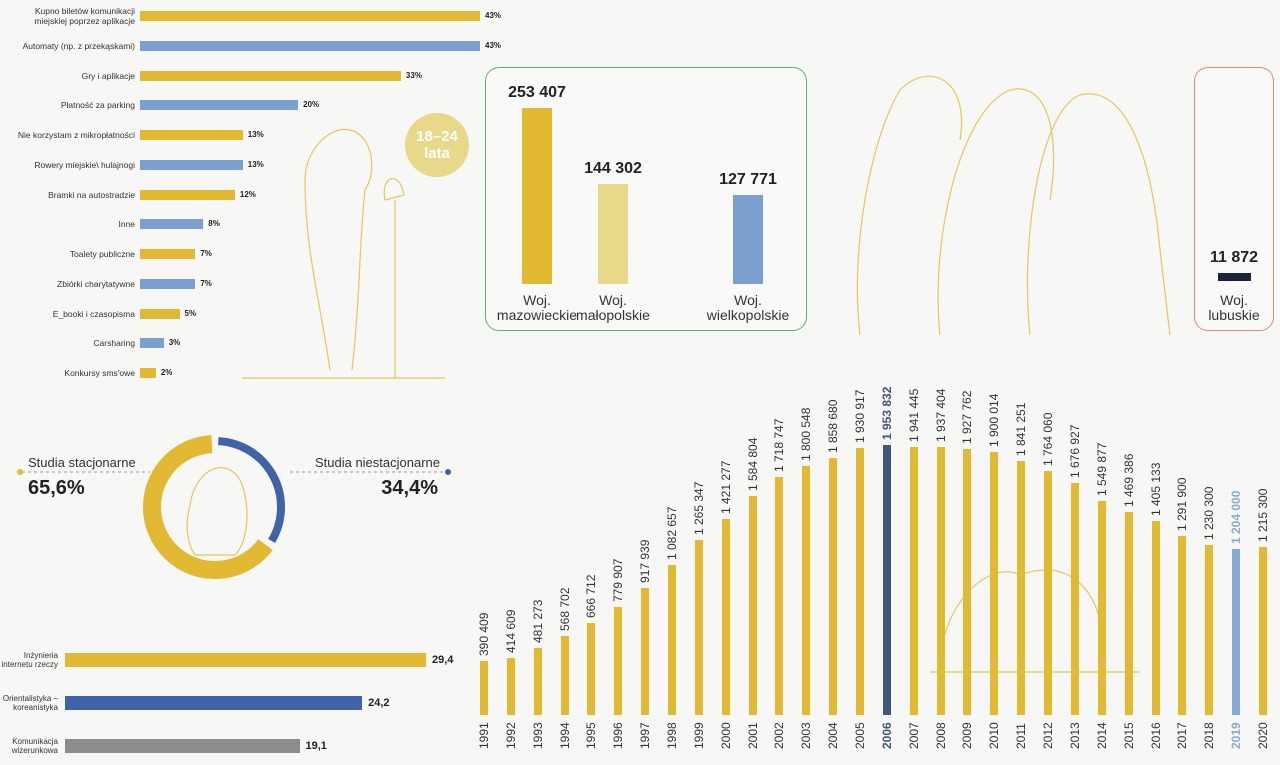 This screenshot has width=1280, height=765. What do you see at coordinates (56, 488) in the screenshot?
I see `value-label: 65,6%` at bounding box center [56, 488].